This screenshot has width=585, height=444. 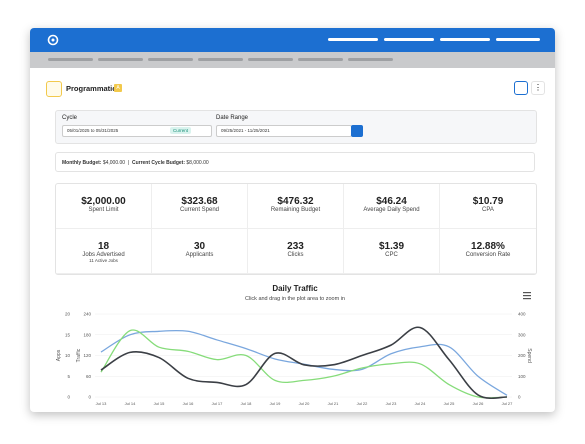 I want to click on stat-label: Applicants, so click(x=199, y=255).